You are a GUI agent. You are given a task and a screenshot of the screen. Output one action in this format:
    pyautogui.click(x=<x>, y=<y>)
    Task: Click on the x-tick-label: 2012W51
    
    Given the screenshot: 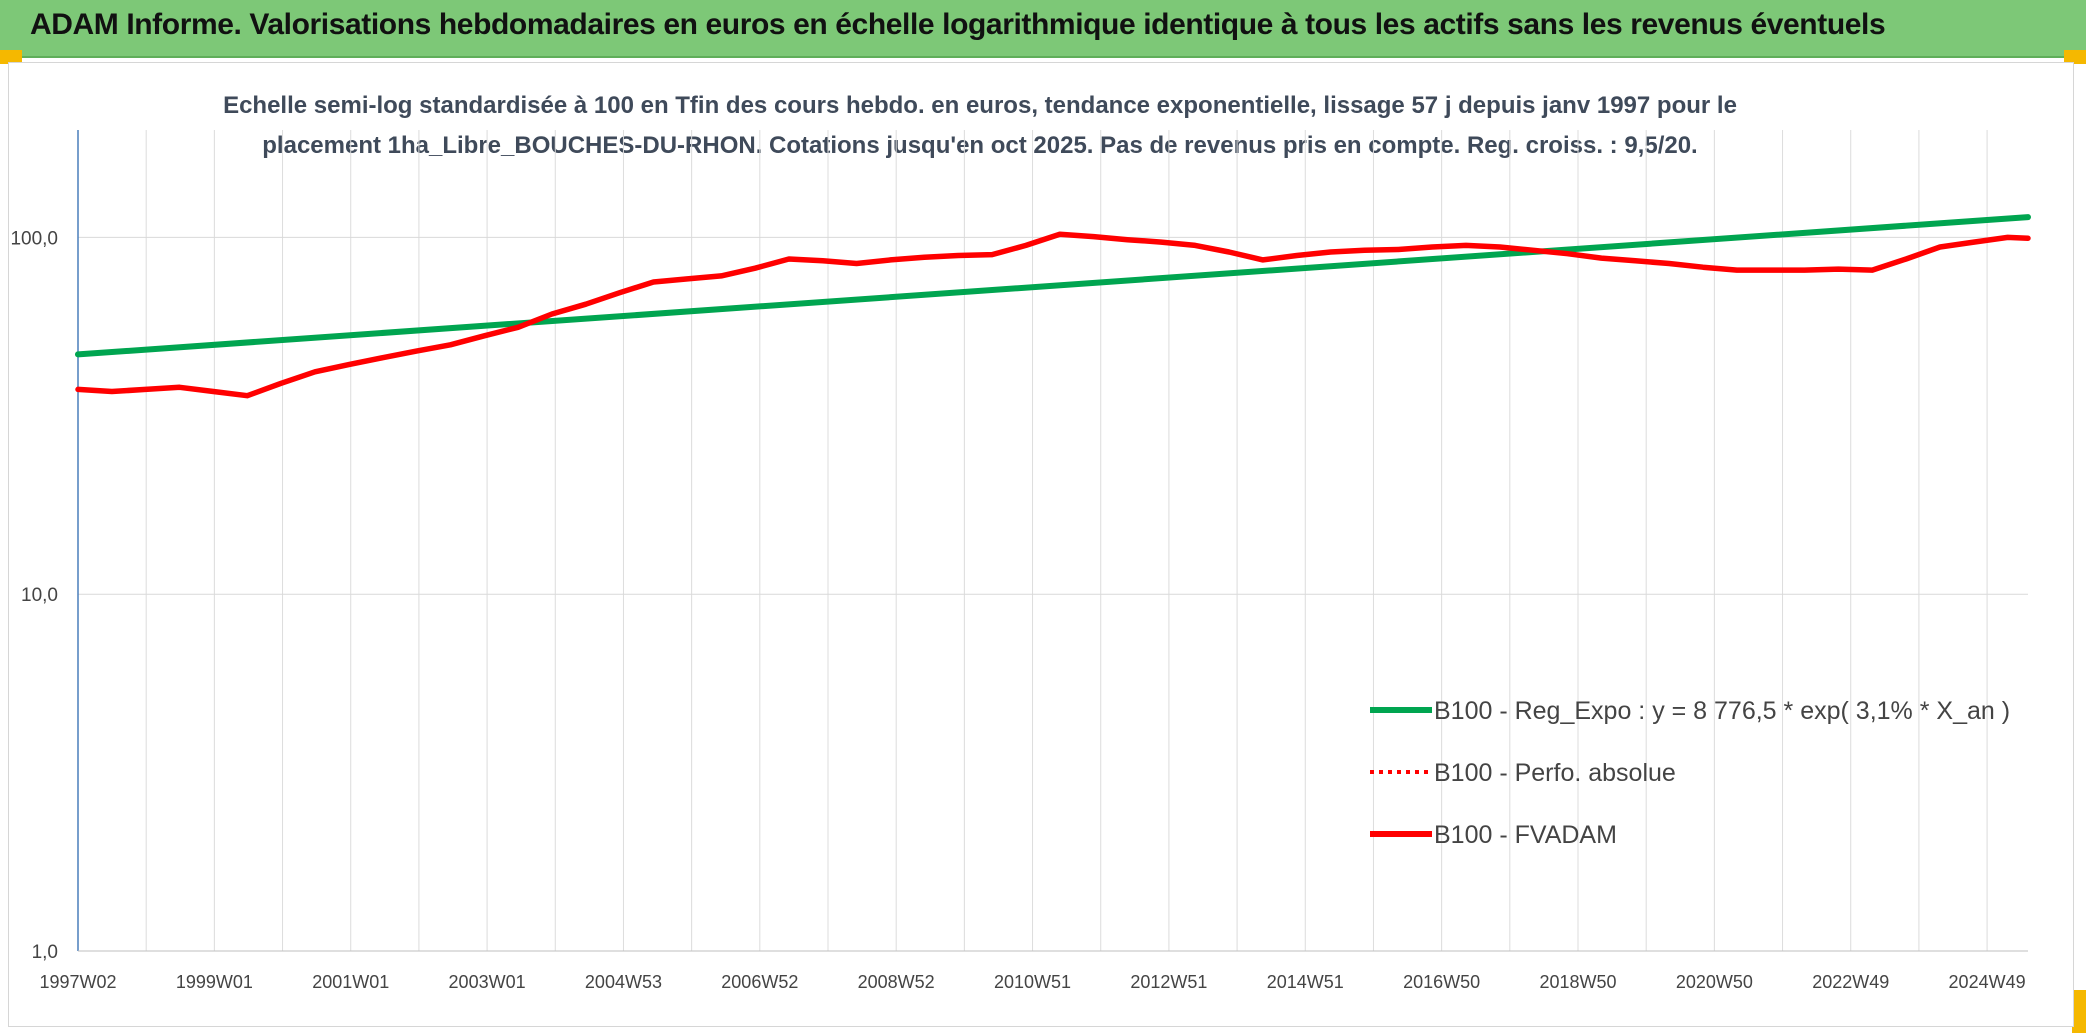 What is the action you would take?
    pyautogui.click(x=1168, y=982)
    